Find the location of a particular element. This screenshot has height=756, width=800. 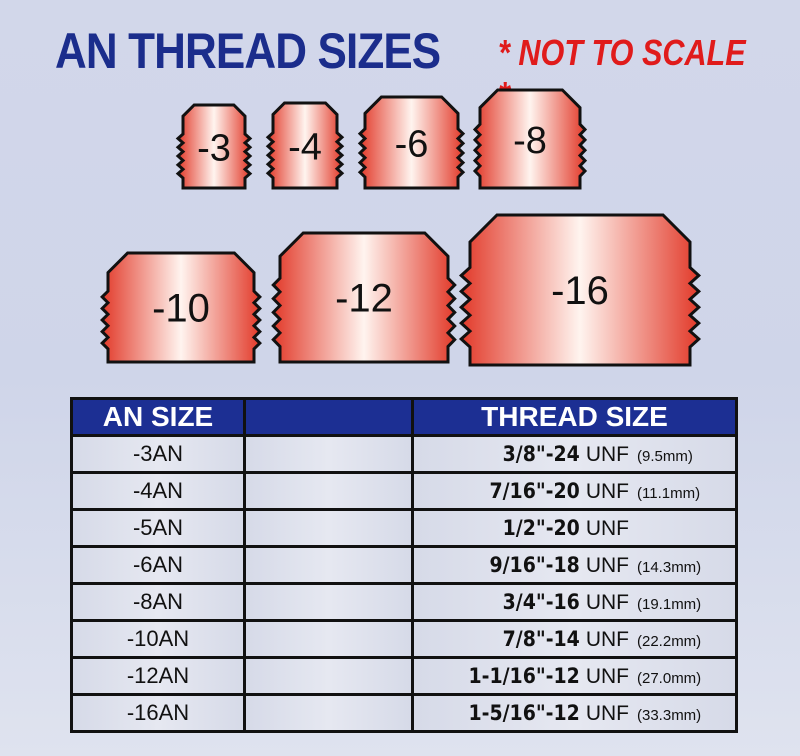

an-size-cell: -10AN is located at coordinates (158, 639).